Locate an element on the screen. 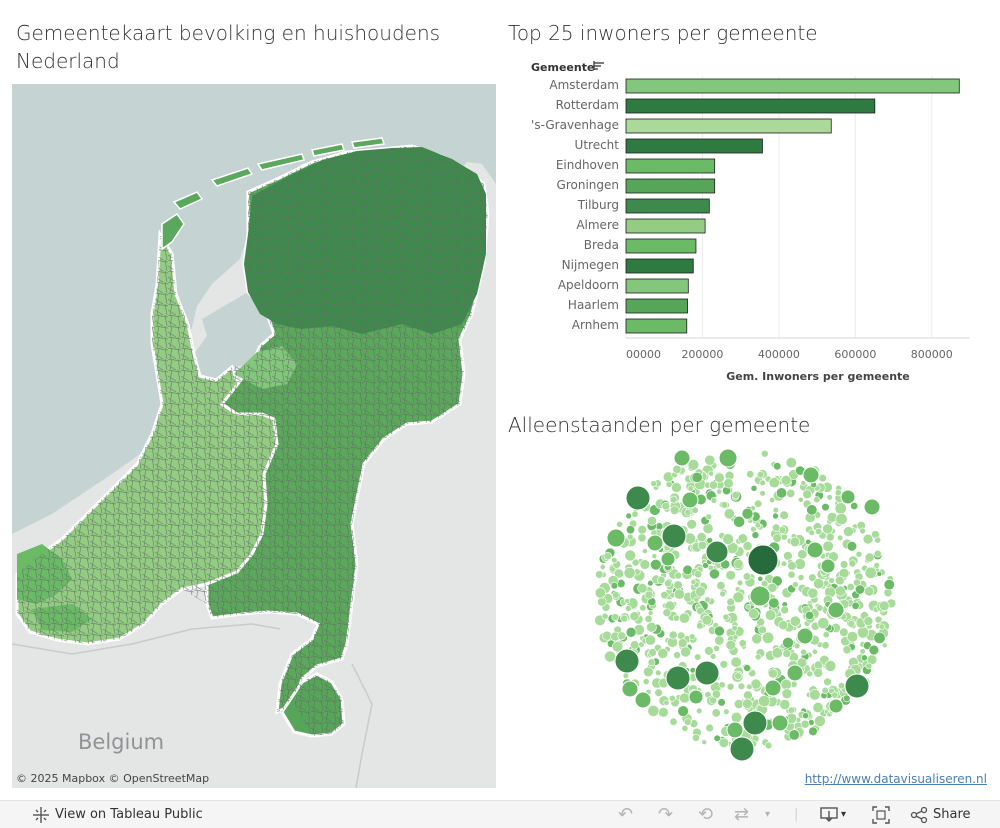  category-label: 's-Gravenhage is located at coordinates (575, 125).